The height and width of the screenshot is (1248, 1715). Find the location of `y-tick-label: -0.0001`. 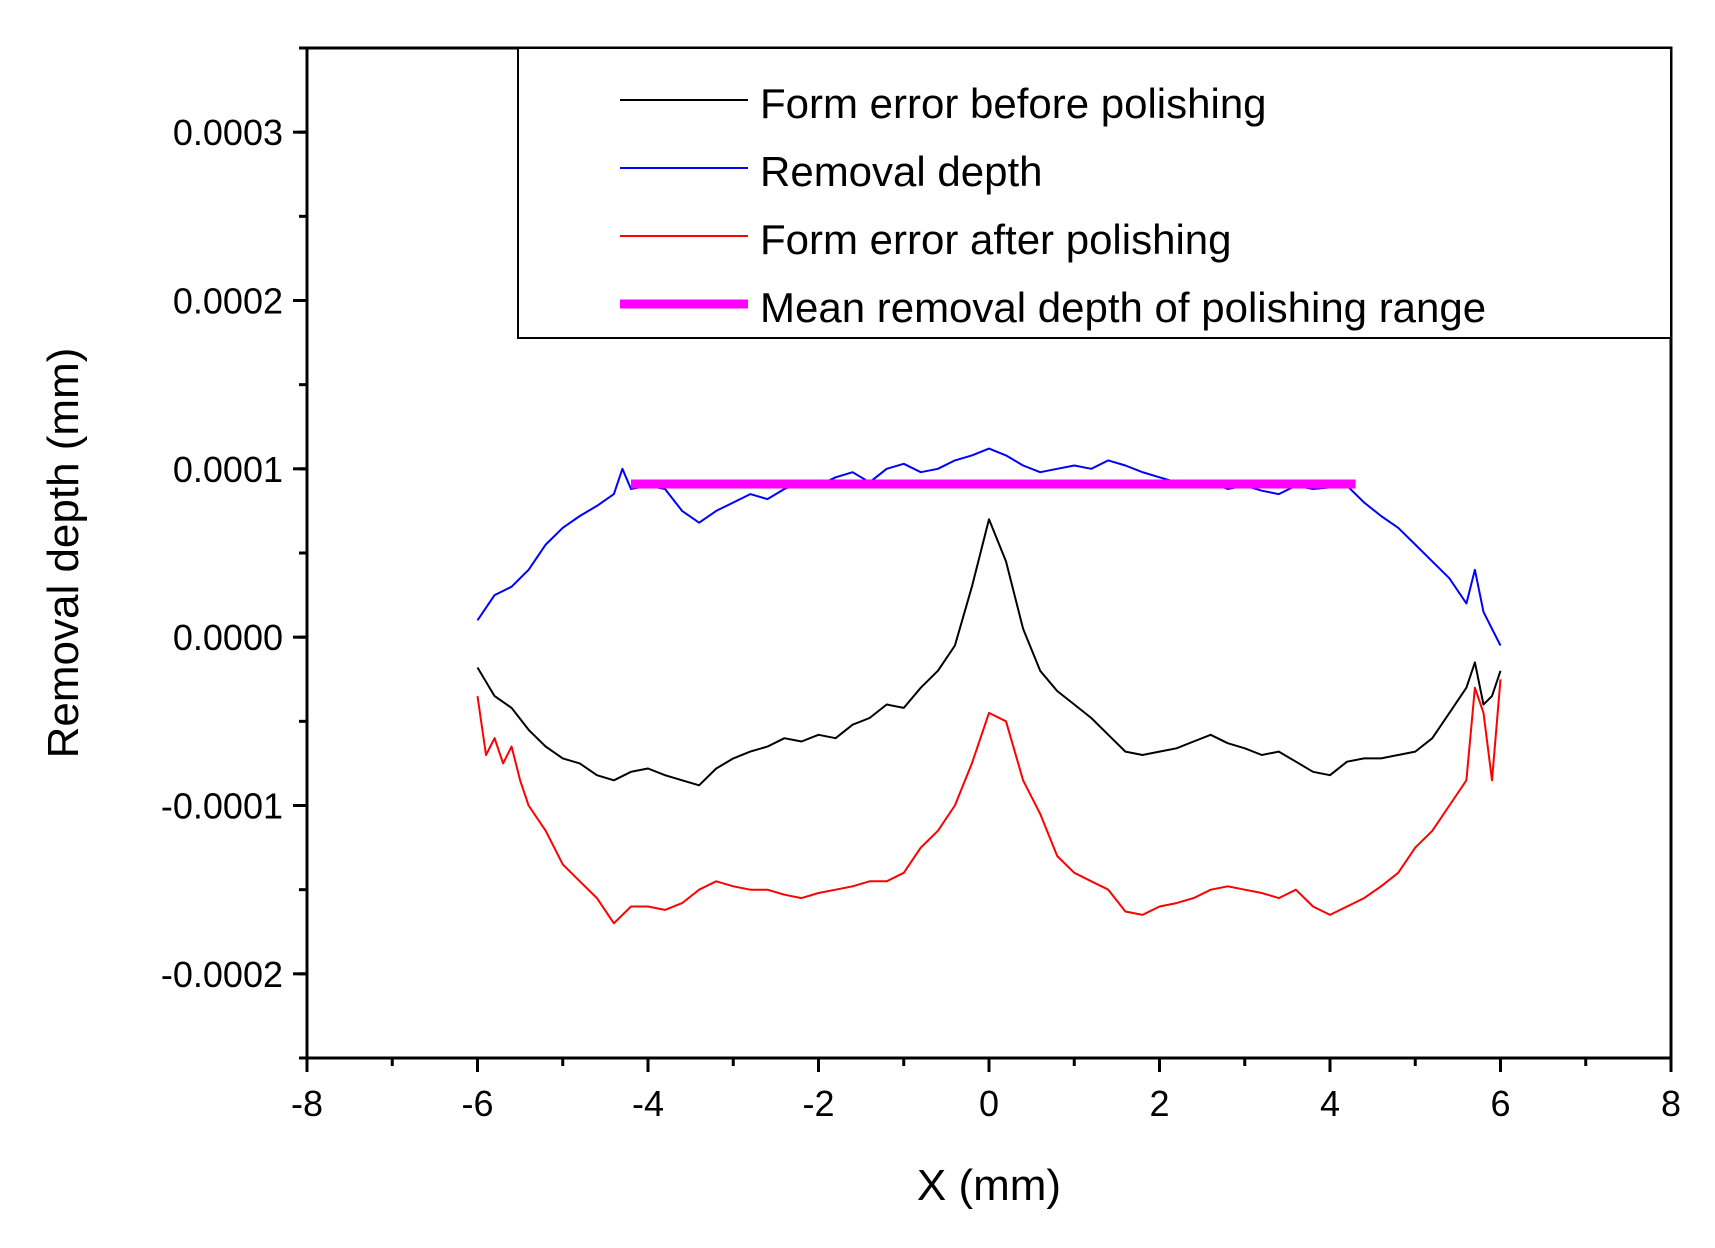

y-tick-label: -0.0001 is located at coordinates (222, 806).